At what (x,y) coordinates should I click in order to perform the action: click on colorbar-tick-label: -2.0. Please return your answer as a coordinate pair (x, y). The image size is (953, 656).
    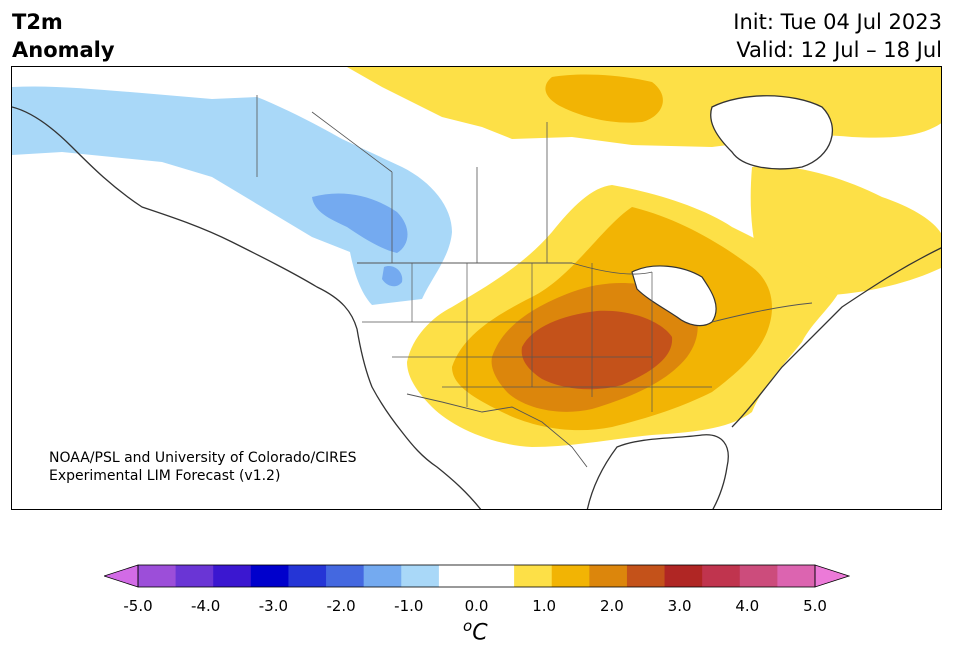
    Looking at the image, I should click on (341, 606).